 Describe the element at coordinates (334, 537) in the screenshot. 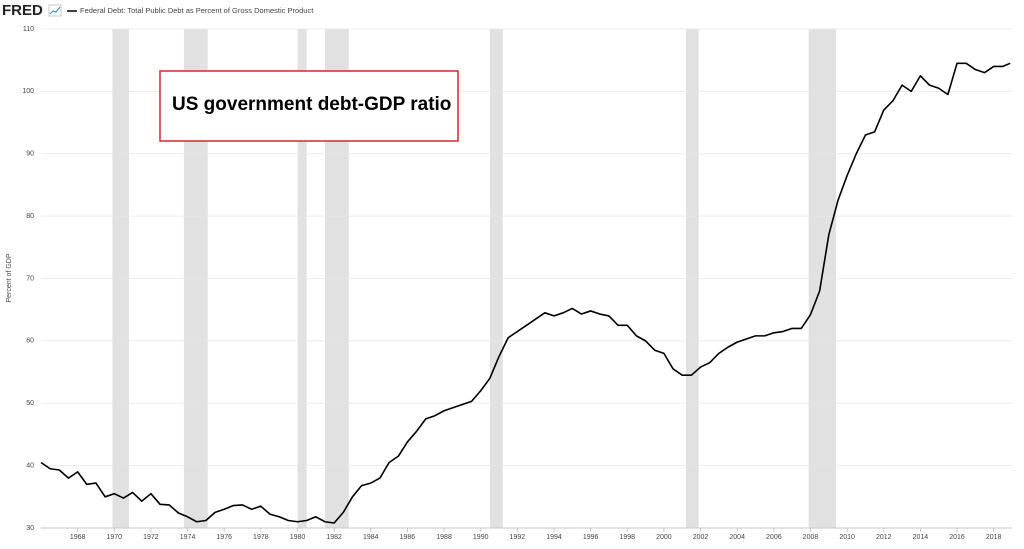

I see `x-tick-label: 1982` at that location.